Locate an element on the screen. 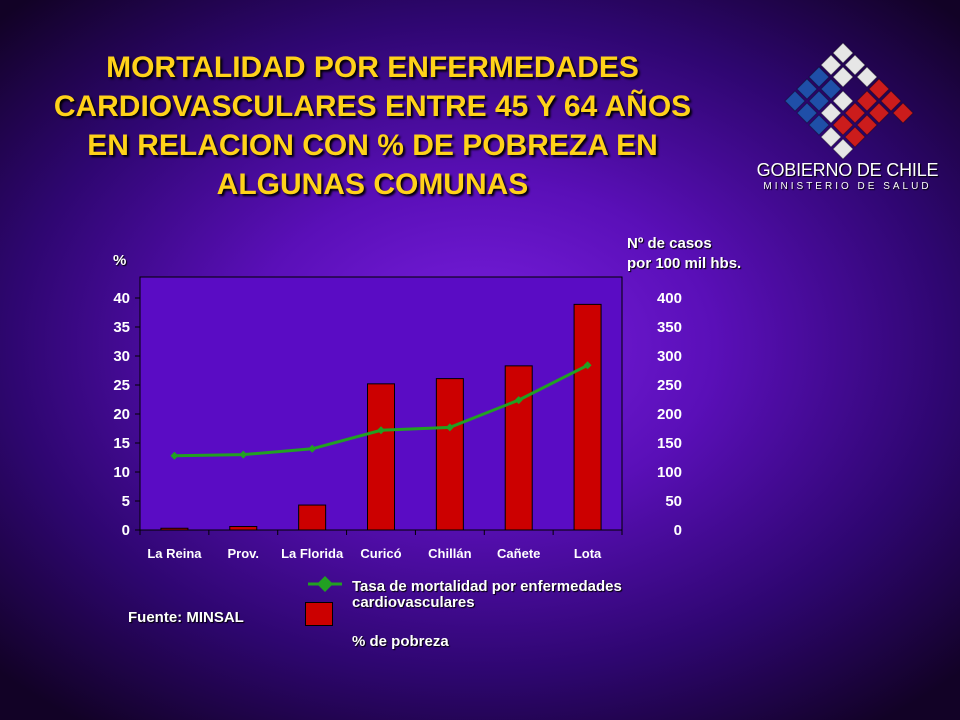  legend-bar-label: % de pobreza is located at coordinates (400, 641).